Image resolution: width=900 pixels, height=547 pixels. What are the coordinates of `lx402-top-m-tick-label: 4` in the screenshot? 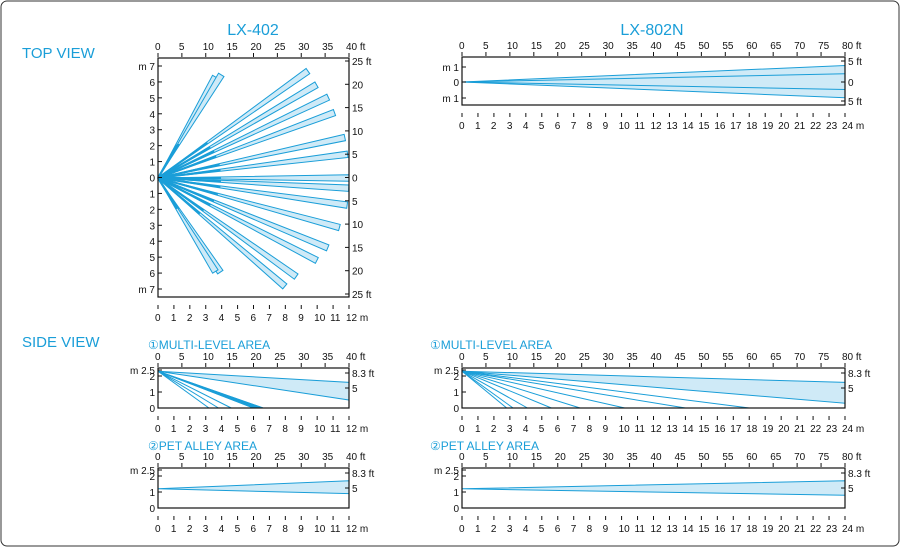 It's located at (222, 318).